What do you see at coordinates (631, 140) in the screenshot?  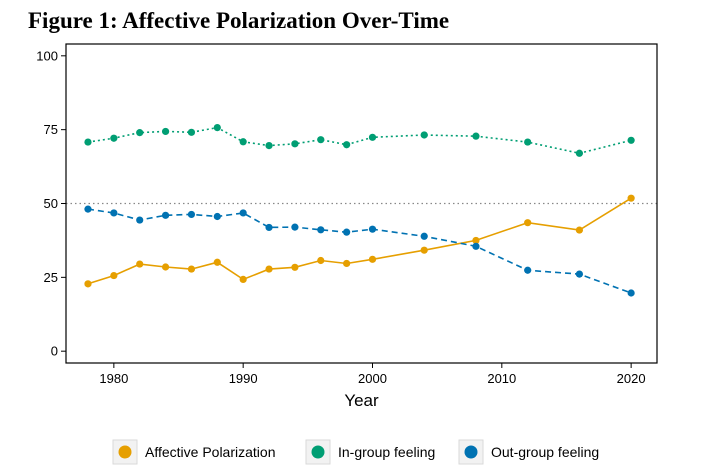 I see `point-in-group-feeling-2020` at bounding box center [631, 140].